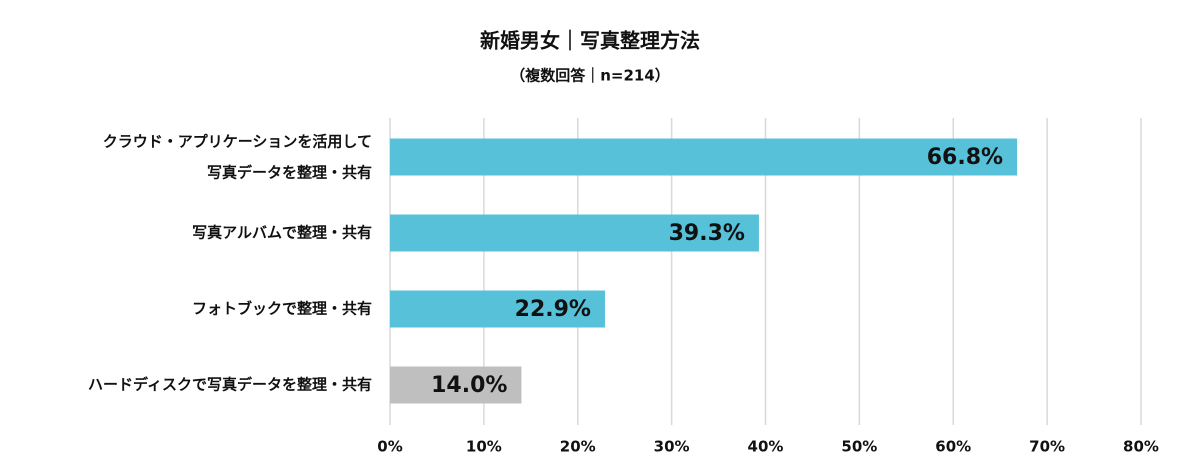  I want to click on x-tick-label: 50%, so click(859, 447).